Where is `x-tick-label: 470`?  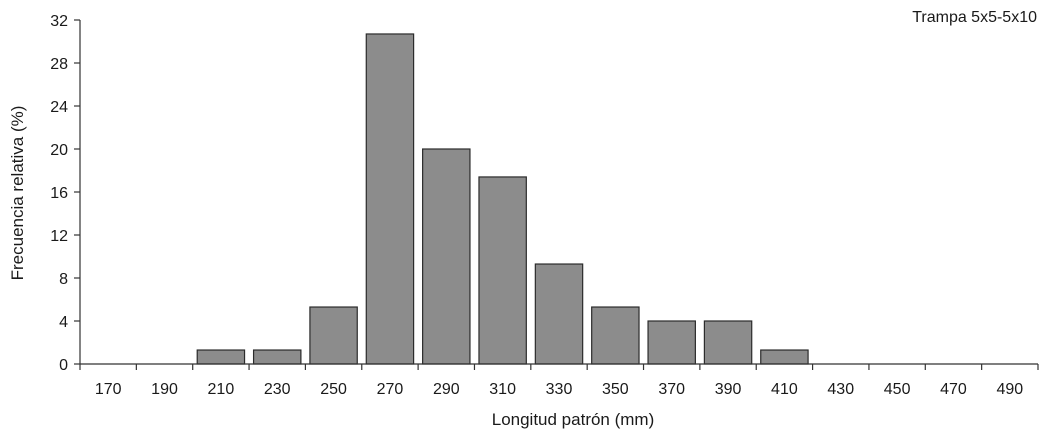
x-tick-label: 470 is located at coordinates (953, 389).